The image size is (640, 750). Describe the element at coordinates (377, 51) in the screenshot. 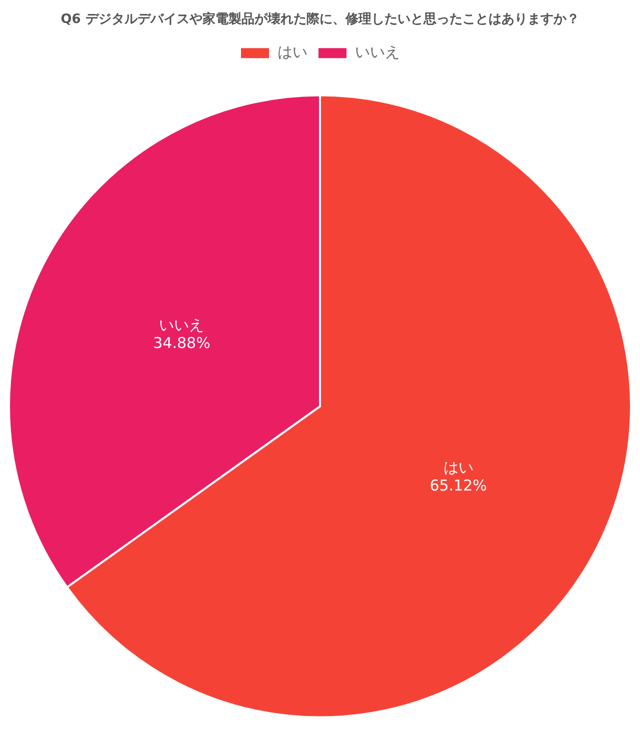

I see `legend-label: いいえ` at that location.